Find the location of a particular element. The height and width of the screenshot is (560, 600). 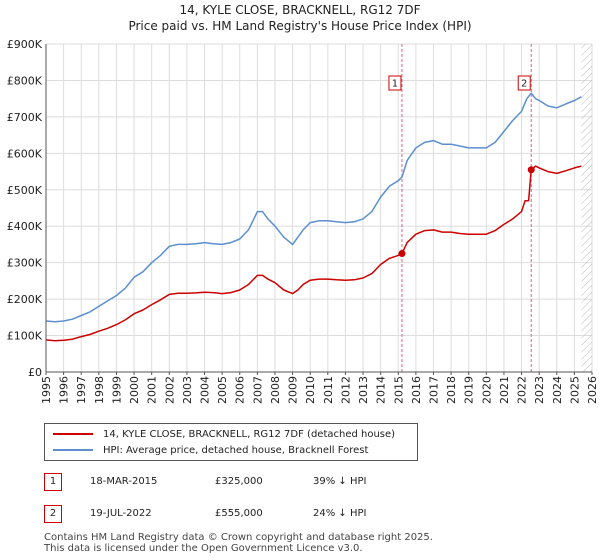

x-tick-label: 2016 is located at coordinates (416, 390).